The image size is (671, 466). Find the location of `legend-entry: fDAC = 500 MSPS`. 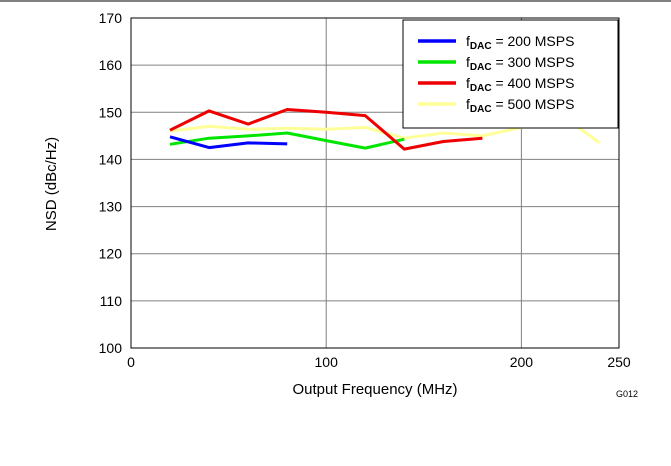

legend-entry: fDAC = 500 MSPS is located at coordinates (520, 105).